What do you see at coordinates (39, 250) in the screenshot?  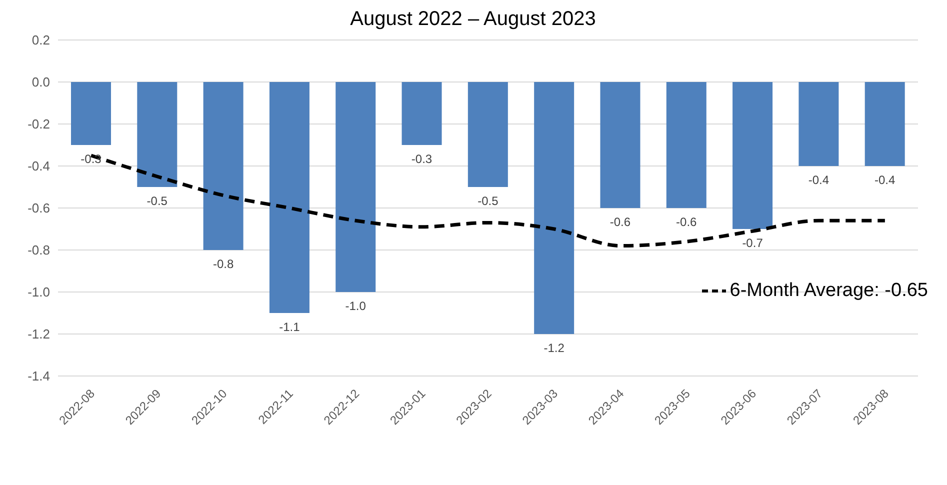 I see `y-tick-label: -0.8` at bounding box center [39, 250].